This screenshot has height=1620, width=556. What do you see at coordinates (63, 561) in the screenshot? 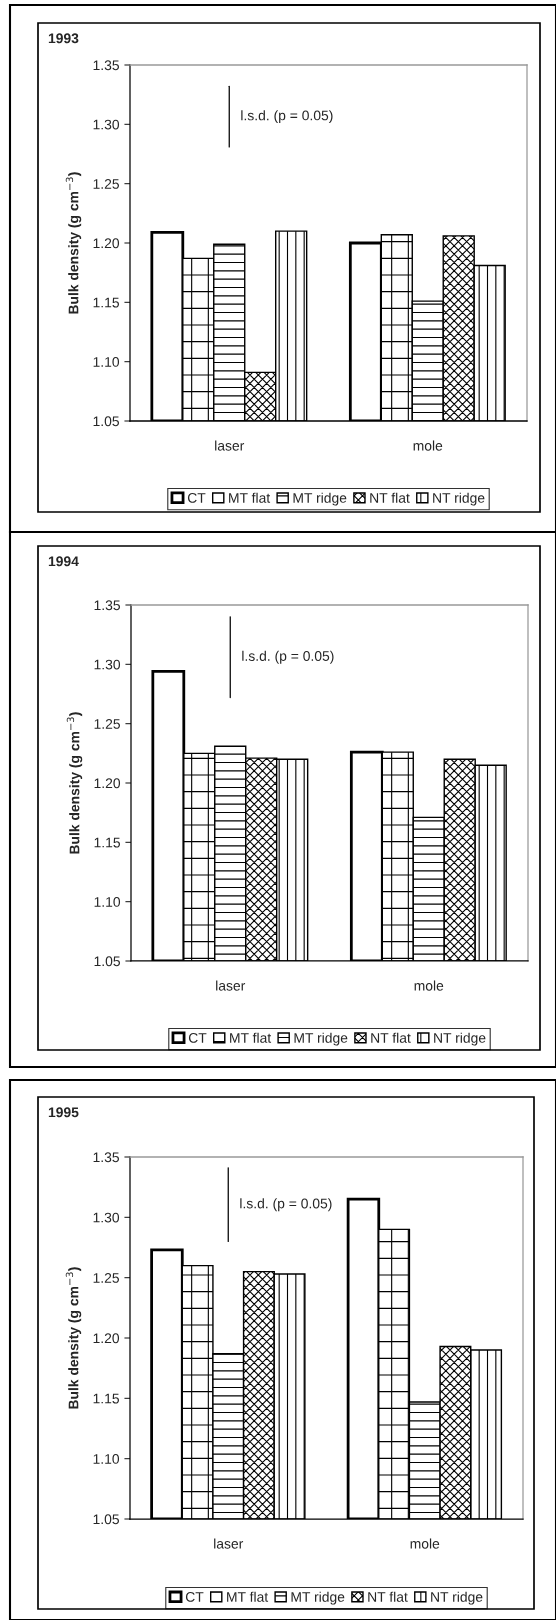
I see `chart-title: 1994` at bounding box center [63, 561].